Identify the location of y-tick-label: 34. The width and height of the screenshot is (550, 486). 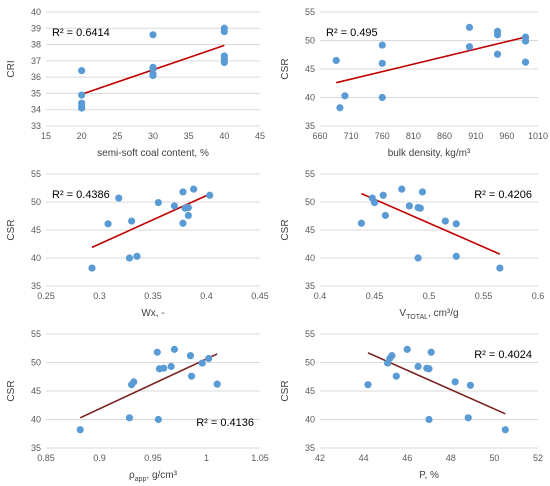
(36, 110).